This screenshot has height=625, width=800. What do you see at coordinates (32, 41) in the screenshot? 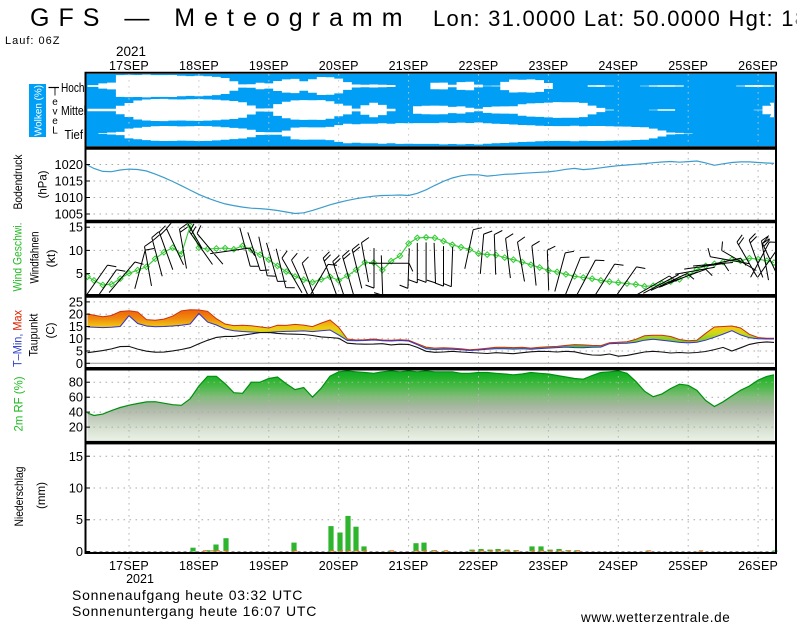
I see `svg-text: Lauf: 06Z` at bounding box center [32, 41].